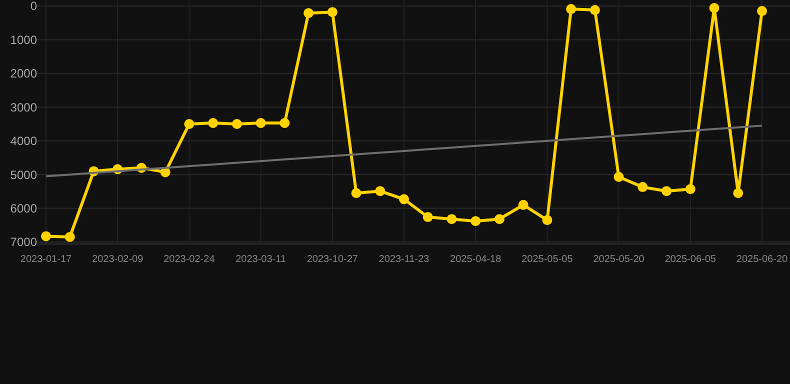 Image resolution: width=790 pixels, height=384 pixels. Describe the element at coordinates (261, 259) in the screenshot. I see `x-tick-label: 2023-03-11` at that location.